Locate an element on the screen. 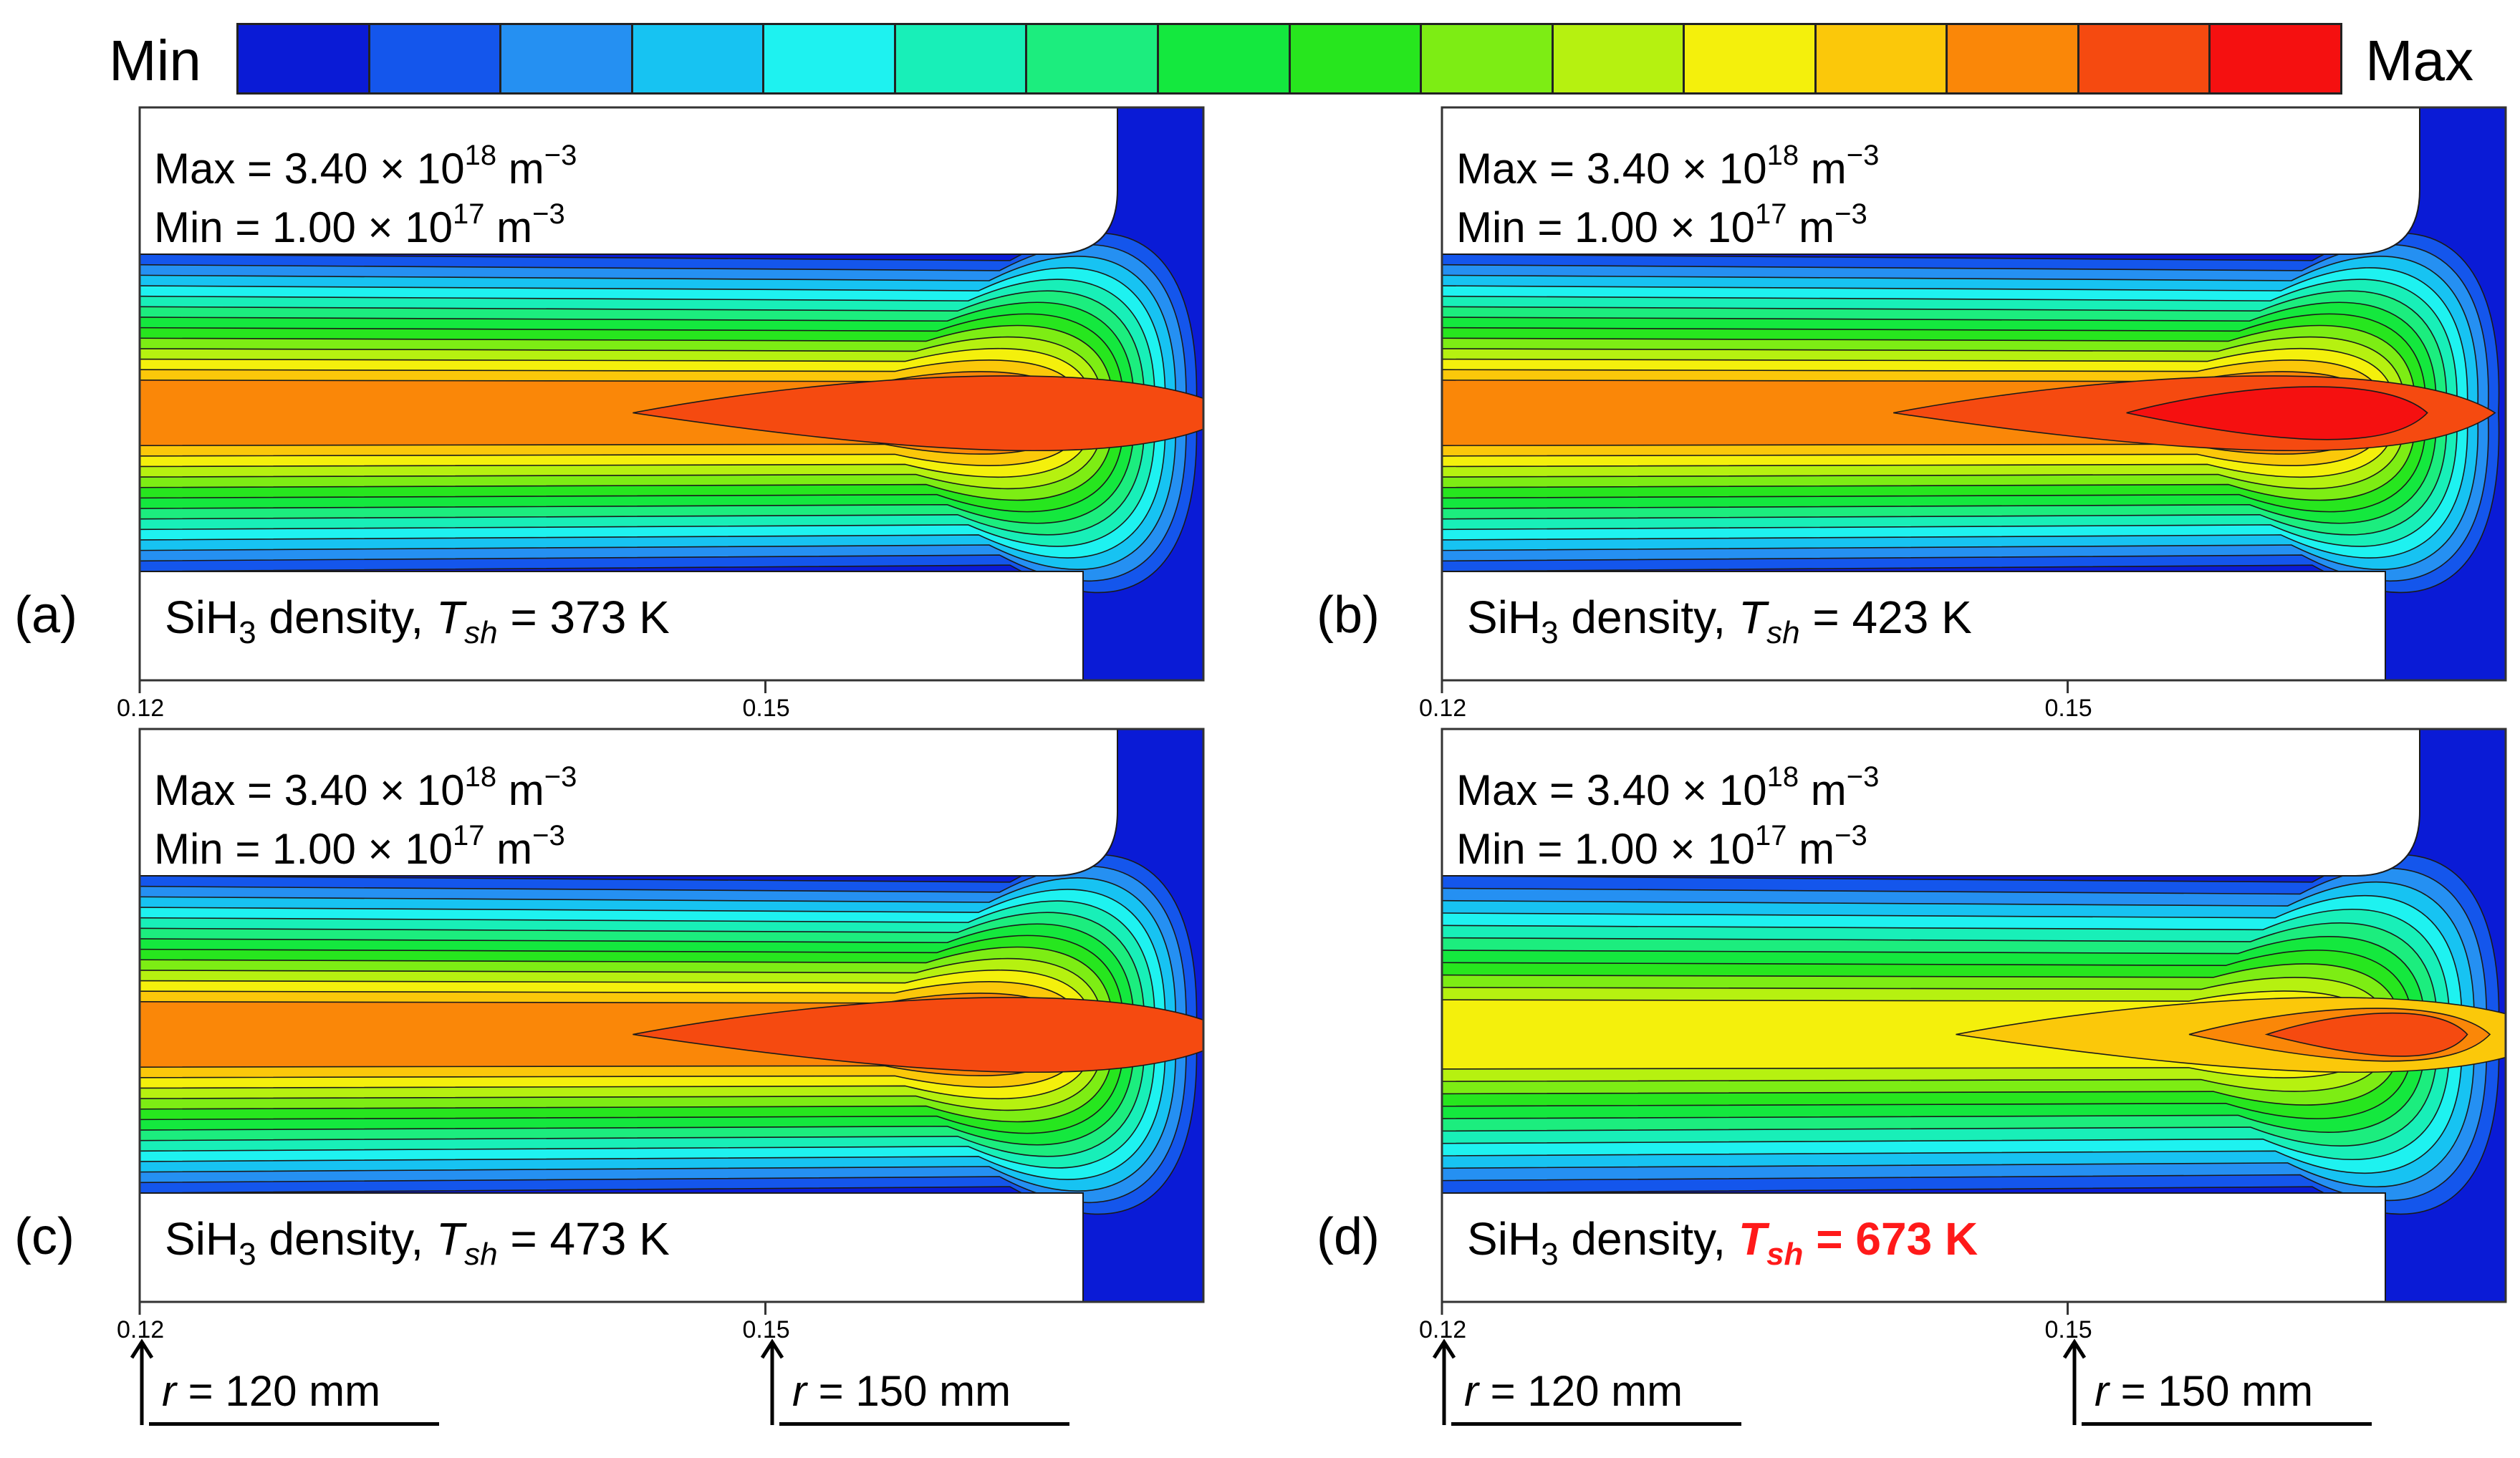 This screenshot has height=1458, width=2520. panel-letter: (c) is located at coordinates (44, 1236).